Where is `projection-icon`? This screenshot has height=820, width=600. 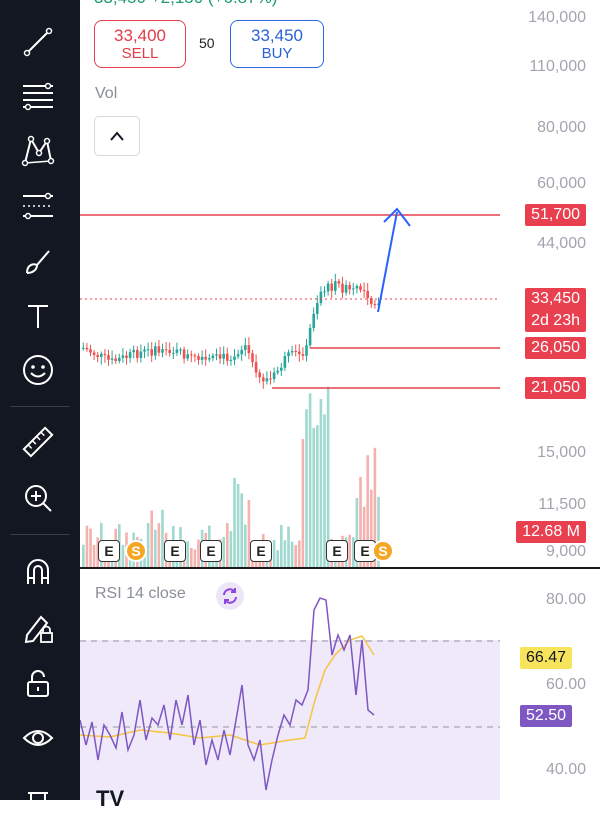 projection-icon is located at coordinates (38, 206).